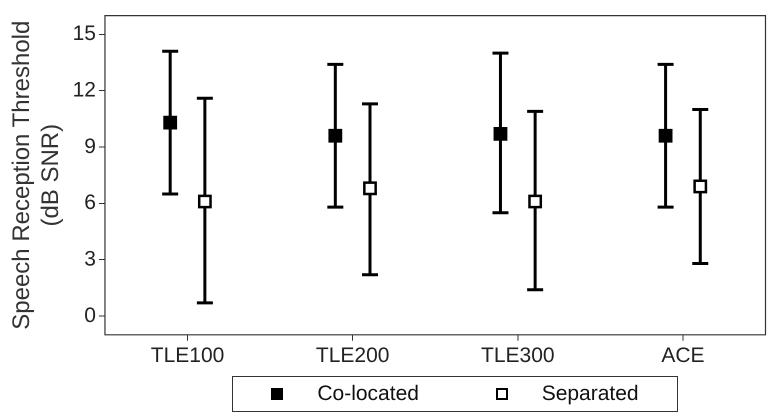  What do you see at coordinates (353, 356) in the screenshot?
I see `x-tick-label: TLE200` at bounding box center [353, 356].